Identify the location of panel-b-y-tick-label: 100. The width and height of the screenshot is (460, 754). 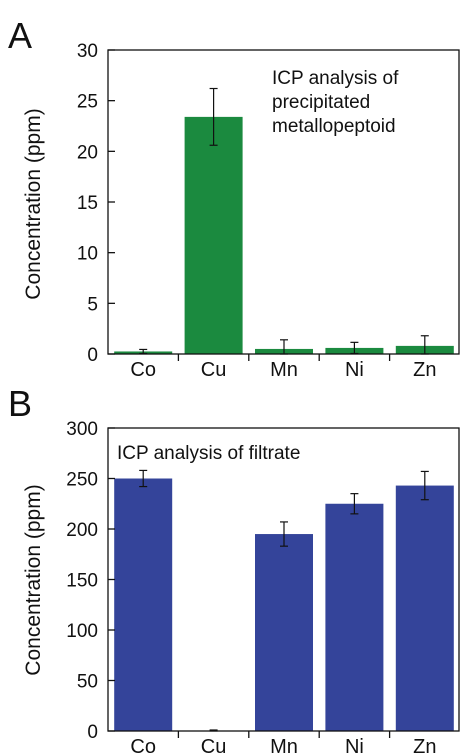
(82, 631).